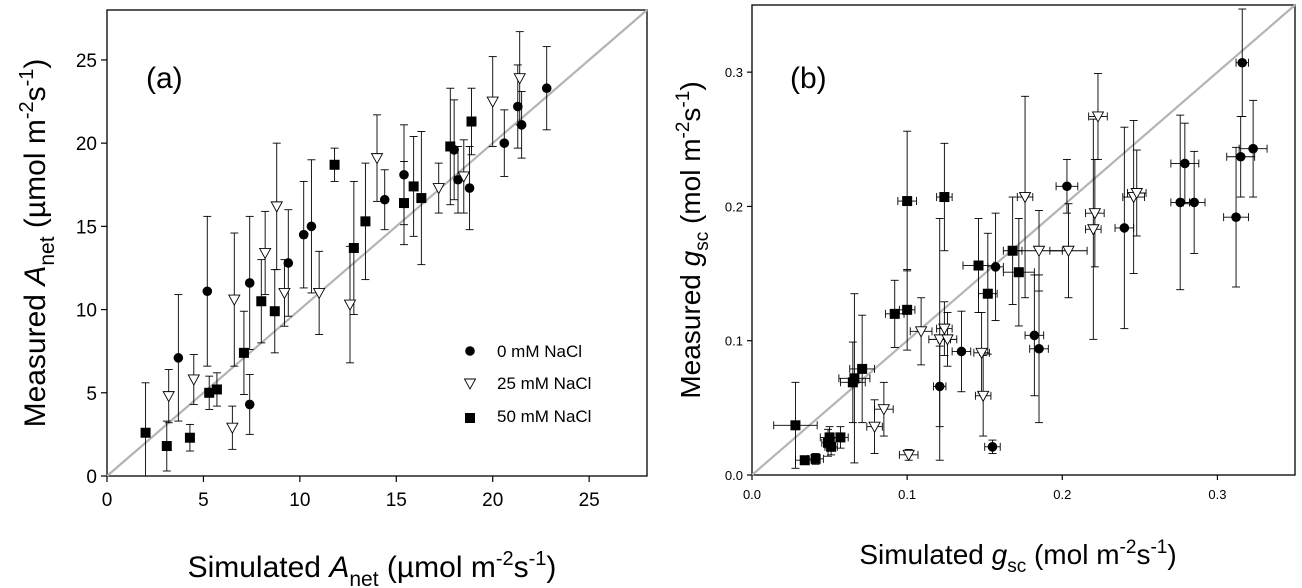 This screenshot has width=1302, height=588. I want to click on panel-b-x-ticks: 0.0 0.1 0.2 0.3, so click(984, 488).